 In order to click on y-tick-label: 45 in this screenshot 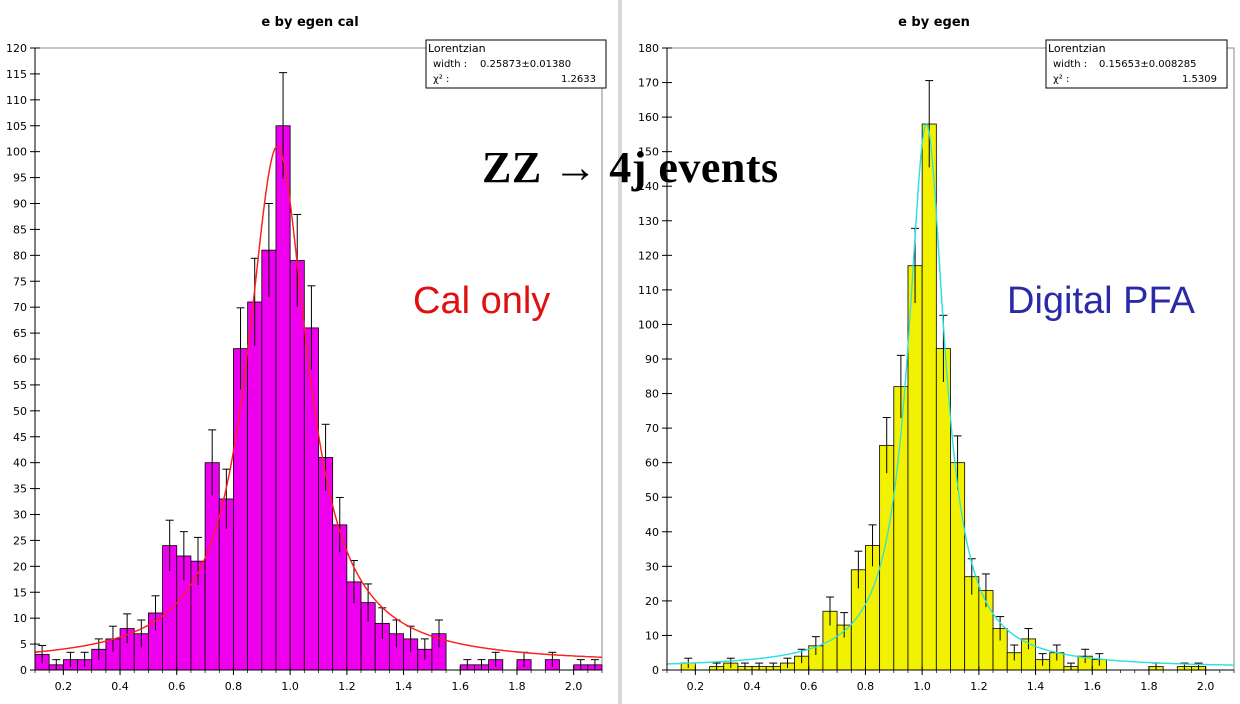, I will do `click(20, 437)`.